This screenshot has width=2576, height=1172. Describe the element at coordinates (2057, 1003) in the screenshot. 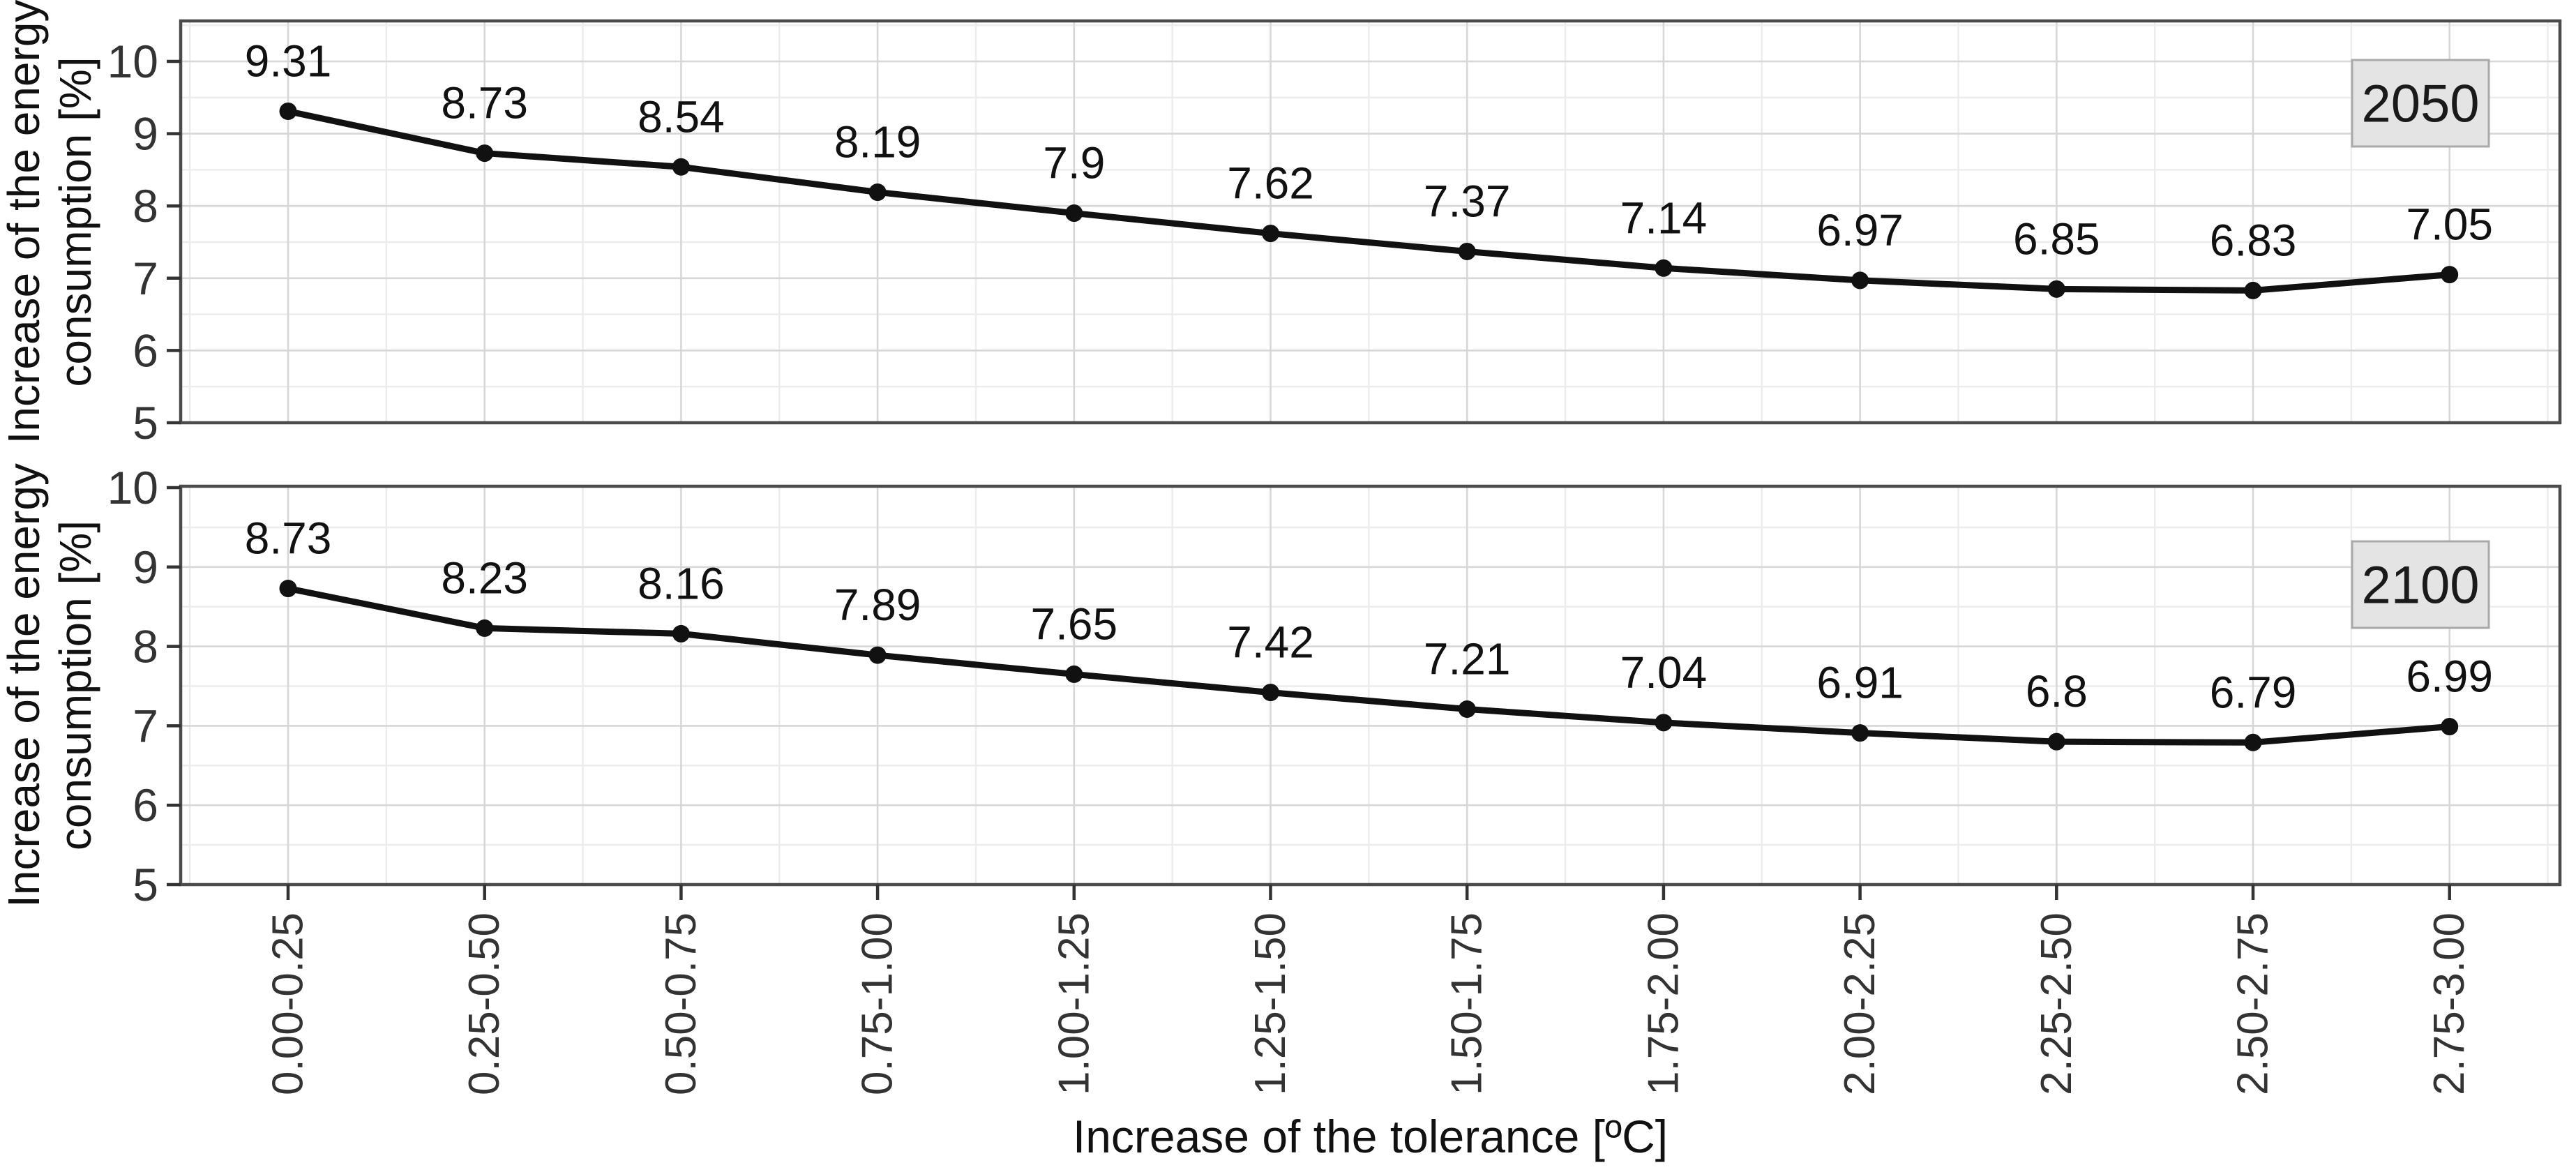

I see `x-tick-label: 2.25-2.50` at that location.